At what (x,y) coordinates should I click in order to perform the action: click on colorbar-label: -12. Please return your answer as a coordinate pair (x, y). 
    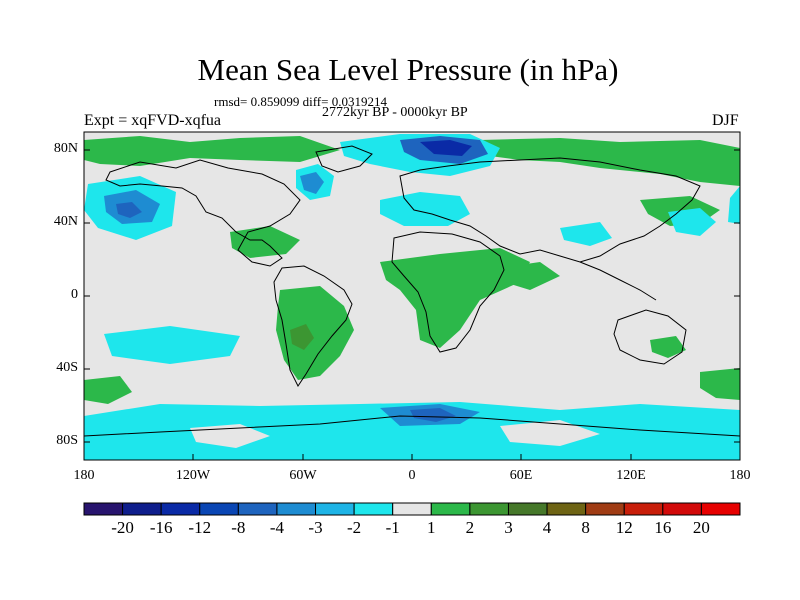
    Looking at the image, I should click on (200, 527).